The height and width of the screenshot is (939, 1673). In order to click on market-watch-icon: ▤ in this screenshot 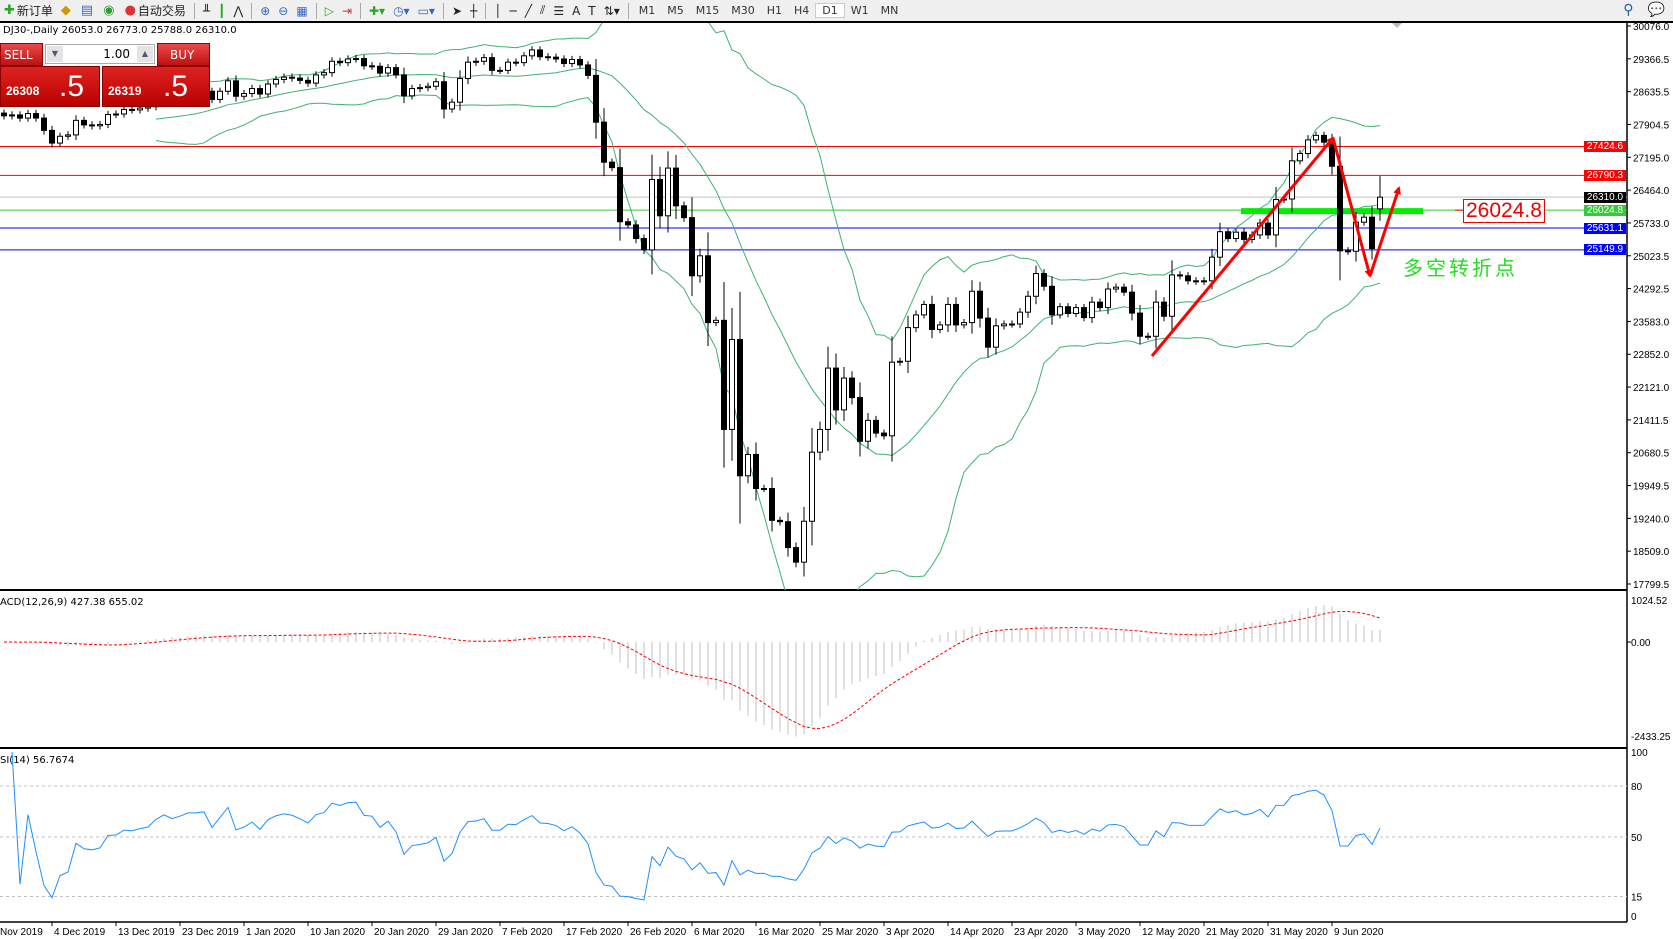, I will do `click(87, 10)`.